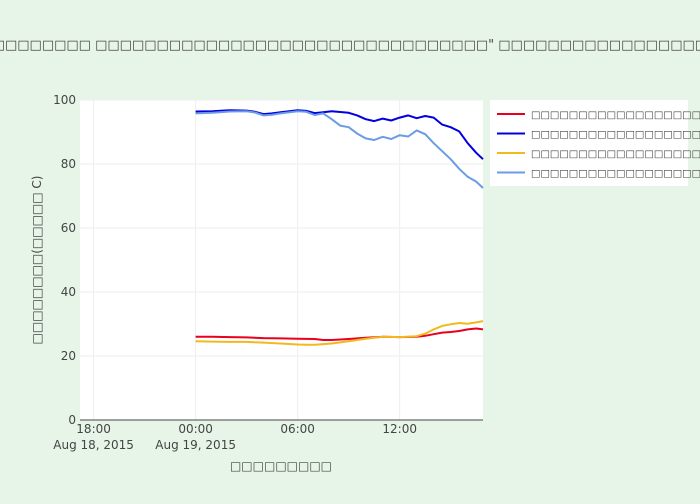  Describe the element at coordinates (68, 164) in the screenshot. I see `y-tick-label: 80` at that location.